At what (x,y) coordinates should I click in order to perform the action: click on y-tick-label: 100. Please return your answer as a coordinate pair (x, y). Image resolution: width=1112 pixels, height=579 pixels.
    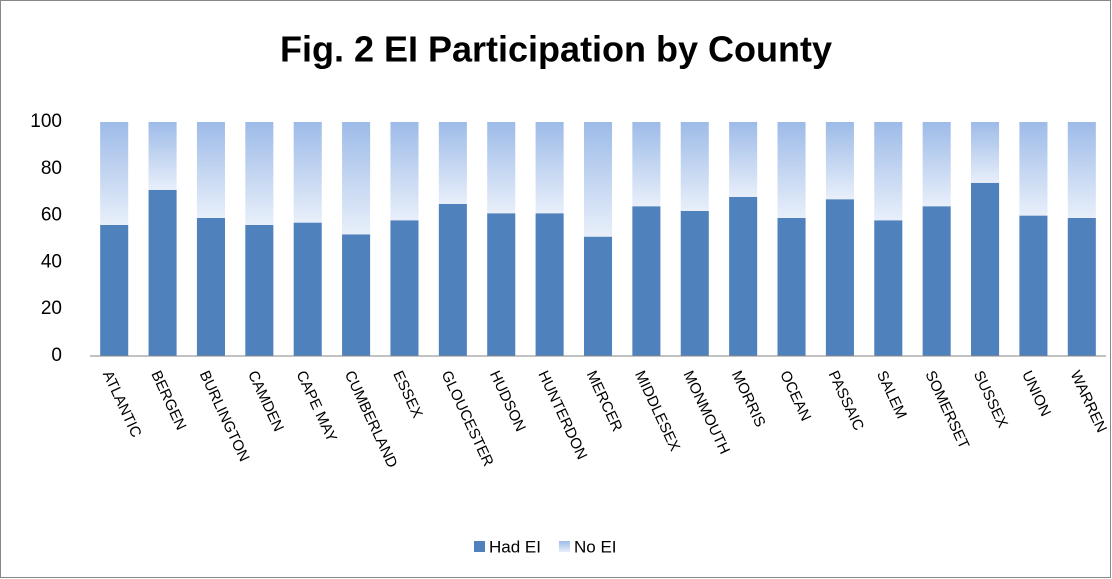
    Looking at the image, I should click on (46, 121).